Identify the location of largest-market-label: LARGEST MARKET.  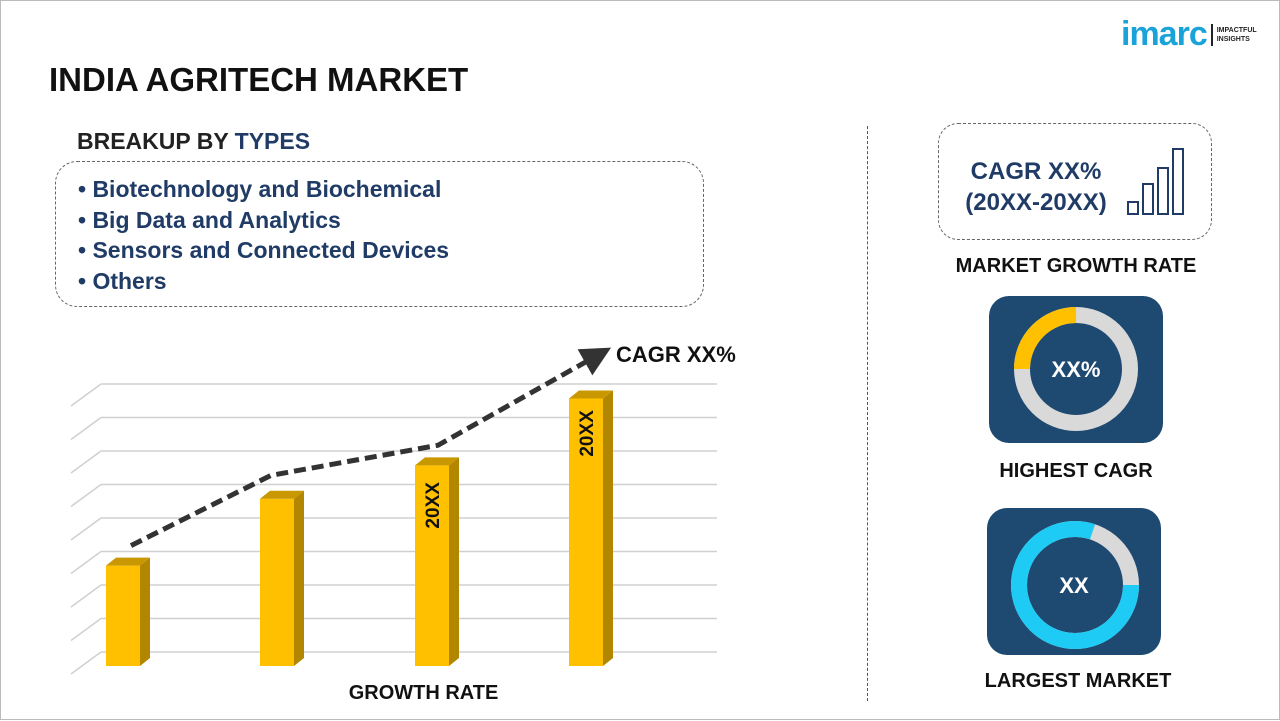
(1078, 681).